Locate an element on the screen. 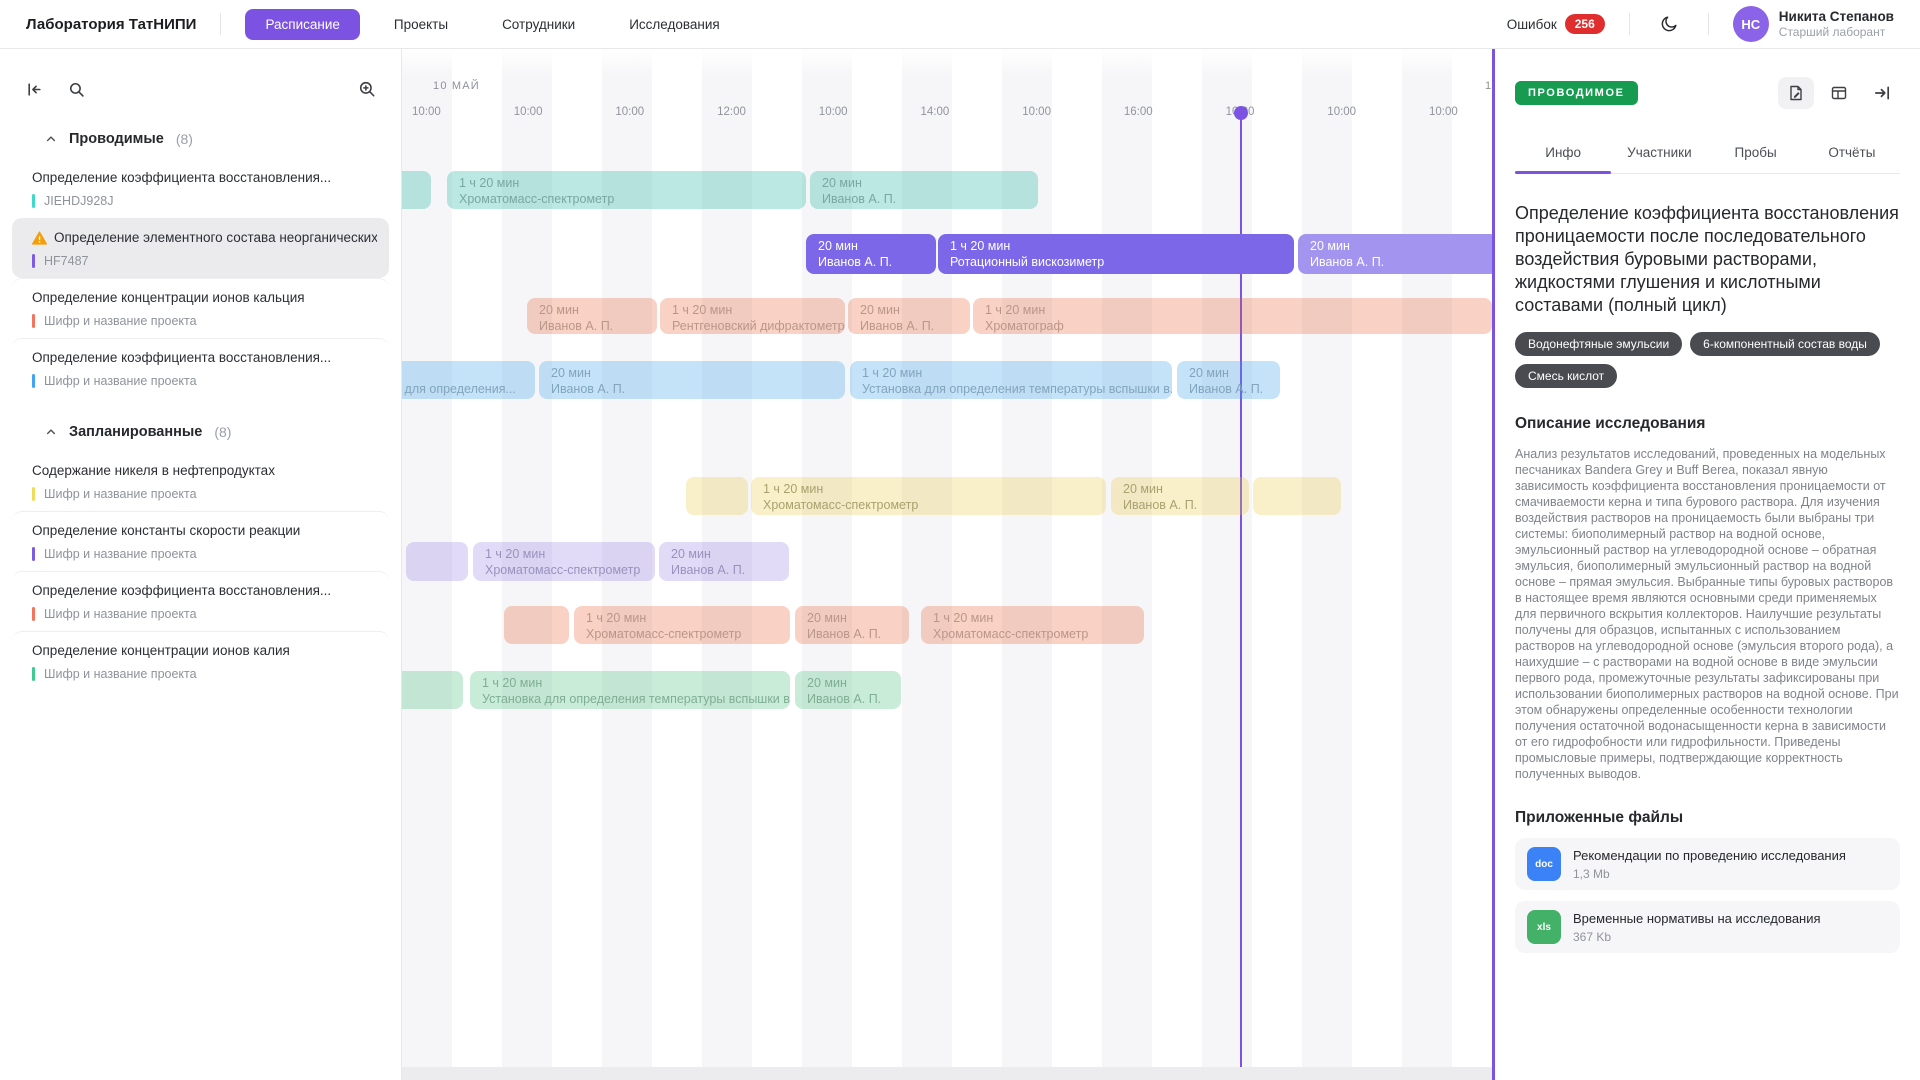  section-count: (8) is located at coordinates (223, 432).